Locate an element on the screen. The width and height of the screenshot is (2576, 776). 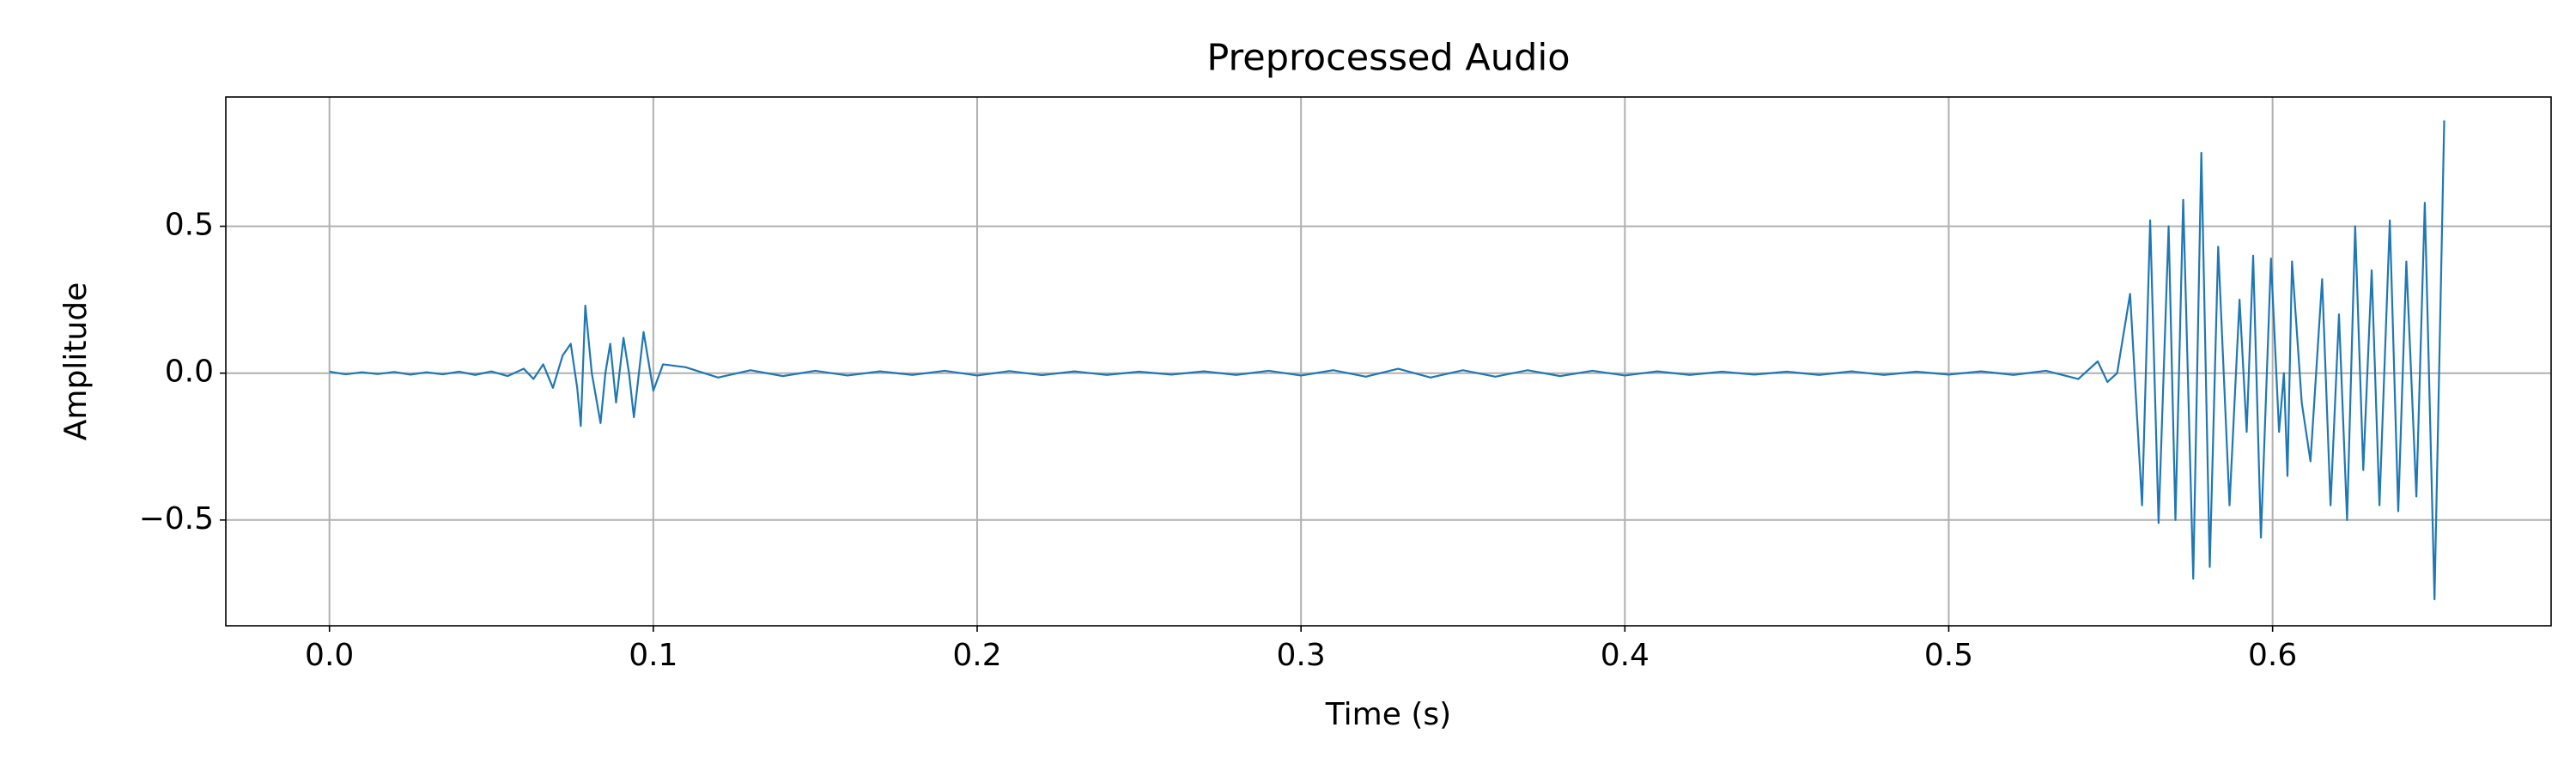
chart-title: Preprocessed Audio is located at coordinates (1388, 59).